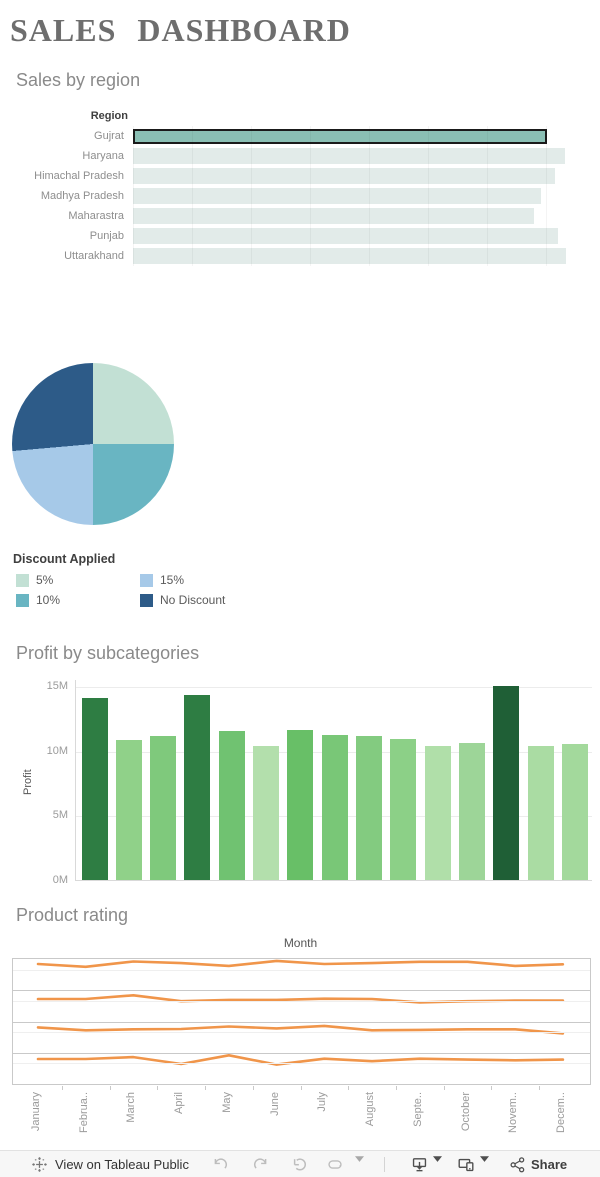 This screenshot has height=1177, width=600. I want to click on view-on-tableau-public-link: View on Tableau Public, so click(122, 1164).